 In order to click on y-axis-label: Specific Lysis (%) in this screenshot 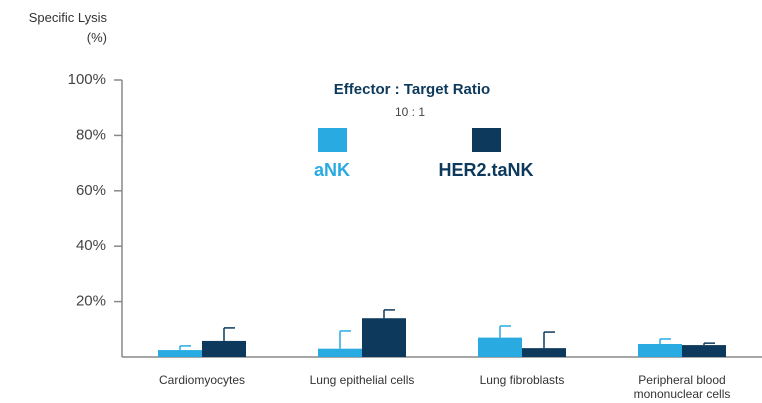, I will do `click(67, 27)`.